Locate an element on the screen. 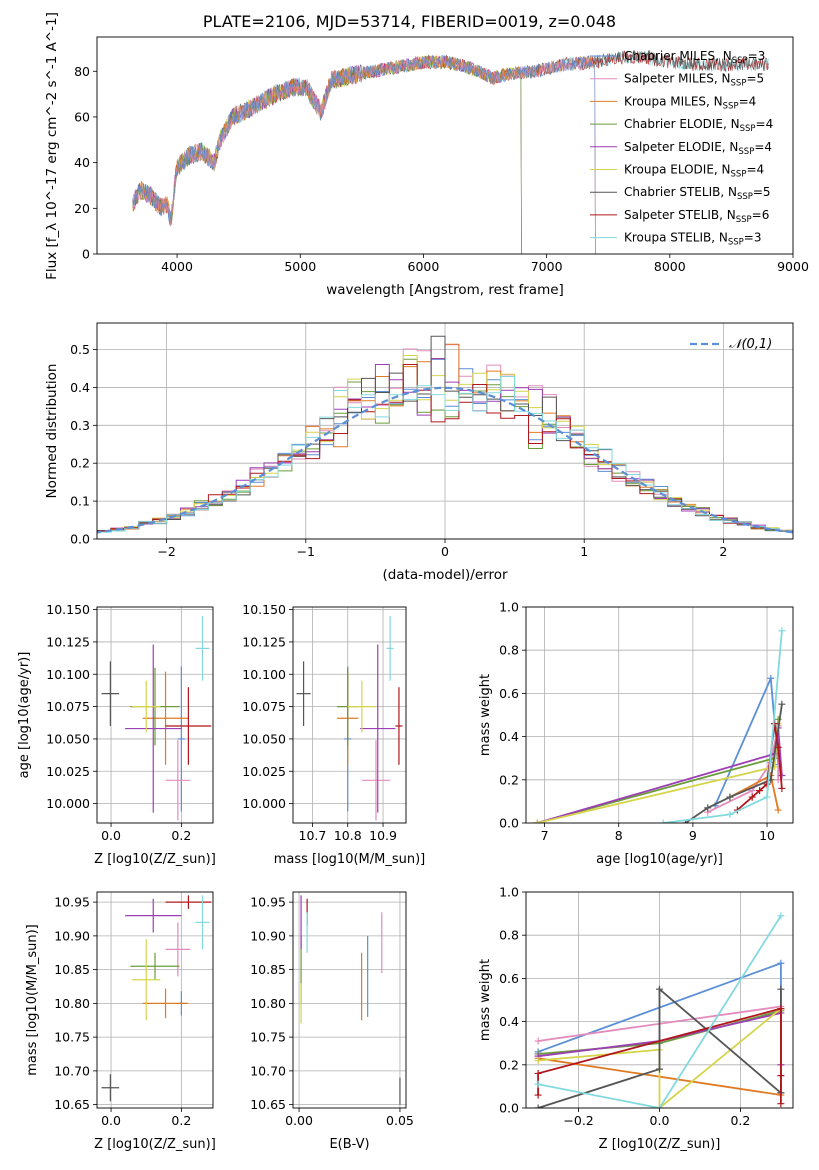 This screenshot has width=819, height=1170. x-tick-label: −0.2 is located at coordinates (578, 1120).